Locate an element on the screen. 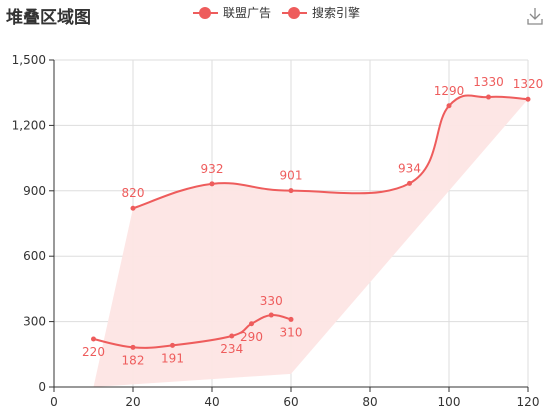 Image resolution: width=550 pixels, height=420 pixels. x-tick-label: 80 is located at coordinates (369, 402).